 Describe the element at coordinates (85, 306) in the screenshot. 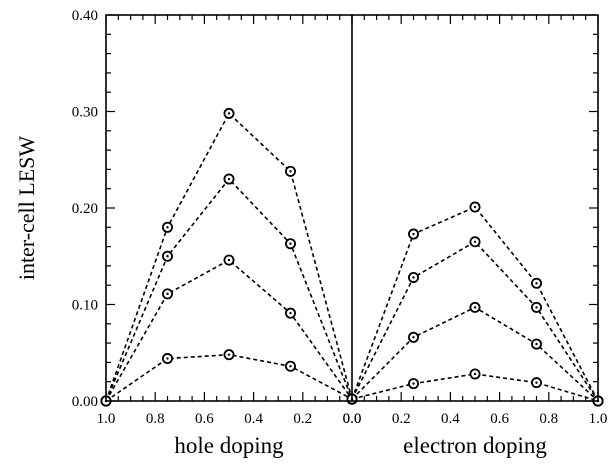

I see `y-tick-label: 0.10` at that location.